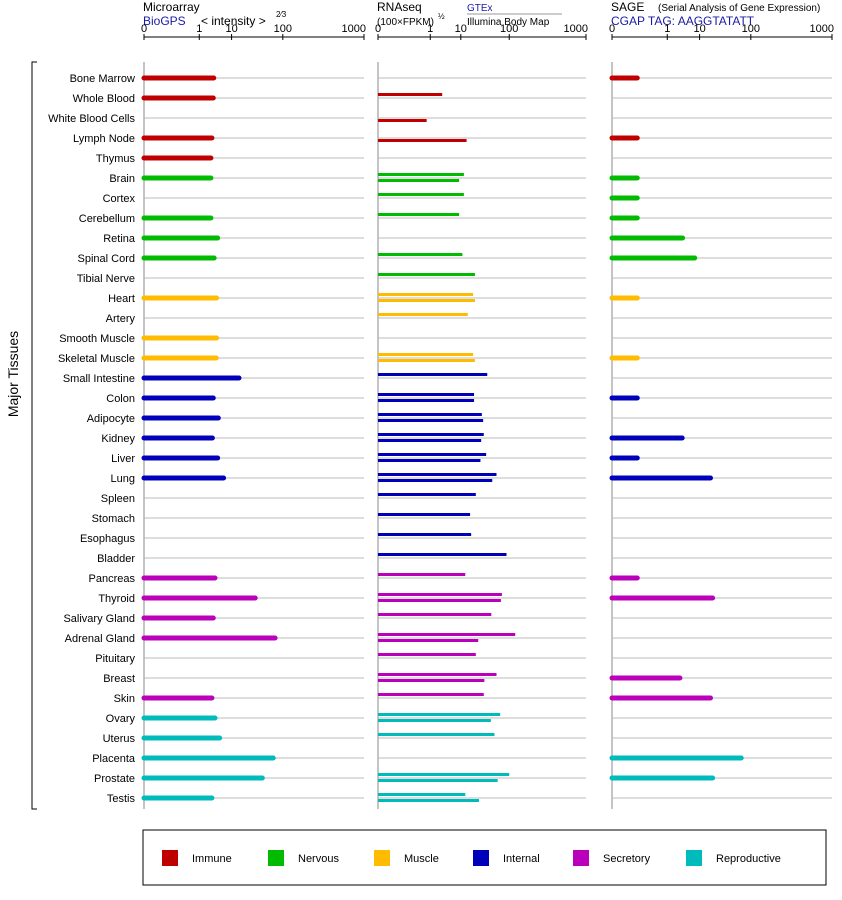 The height and width of the screenshot is (900, 842). I want to click on tissue-row: Skeletal Muscle, so click(445, 359).